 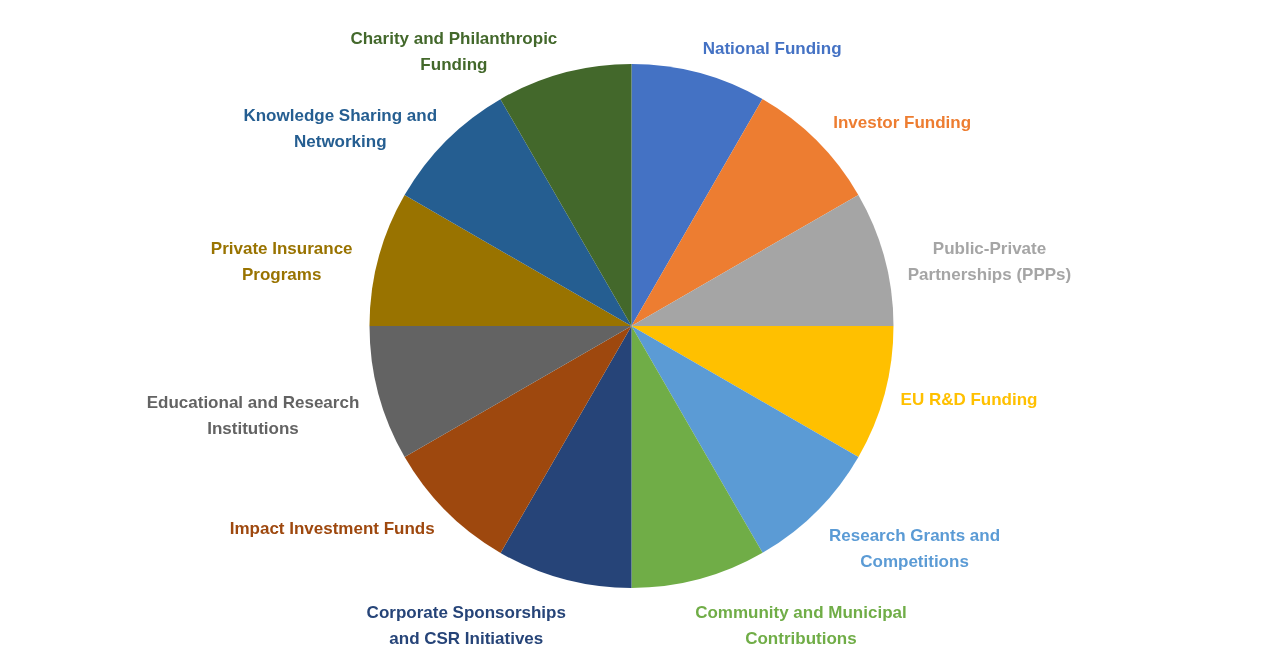 I want to click on slice-label: Investor Funding, so click(x=902, y=122).